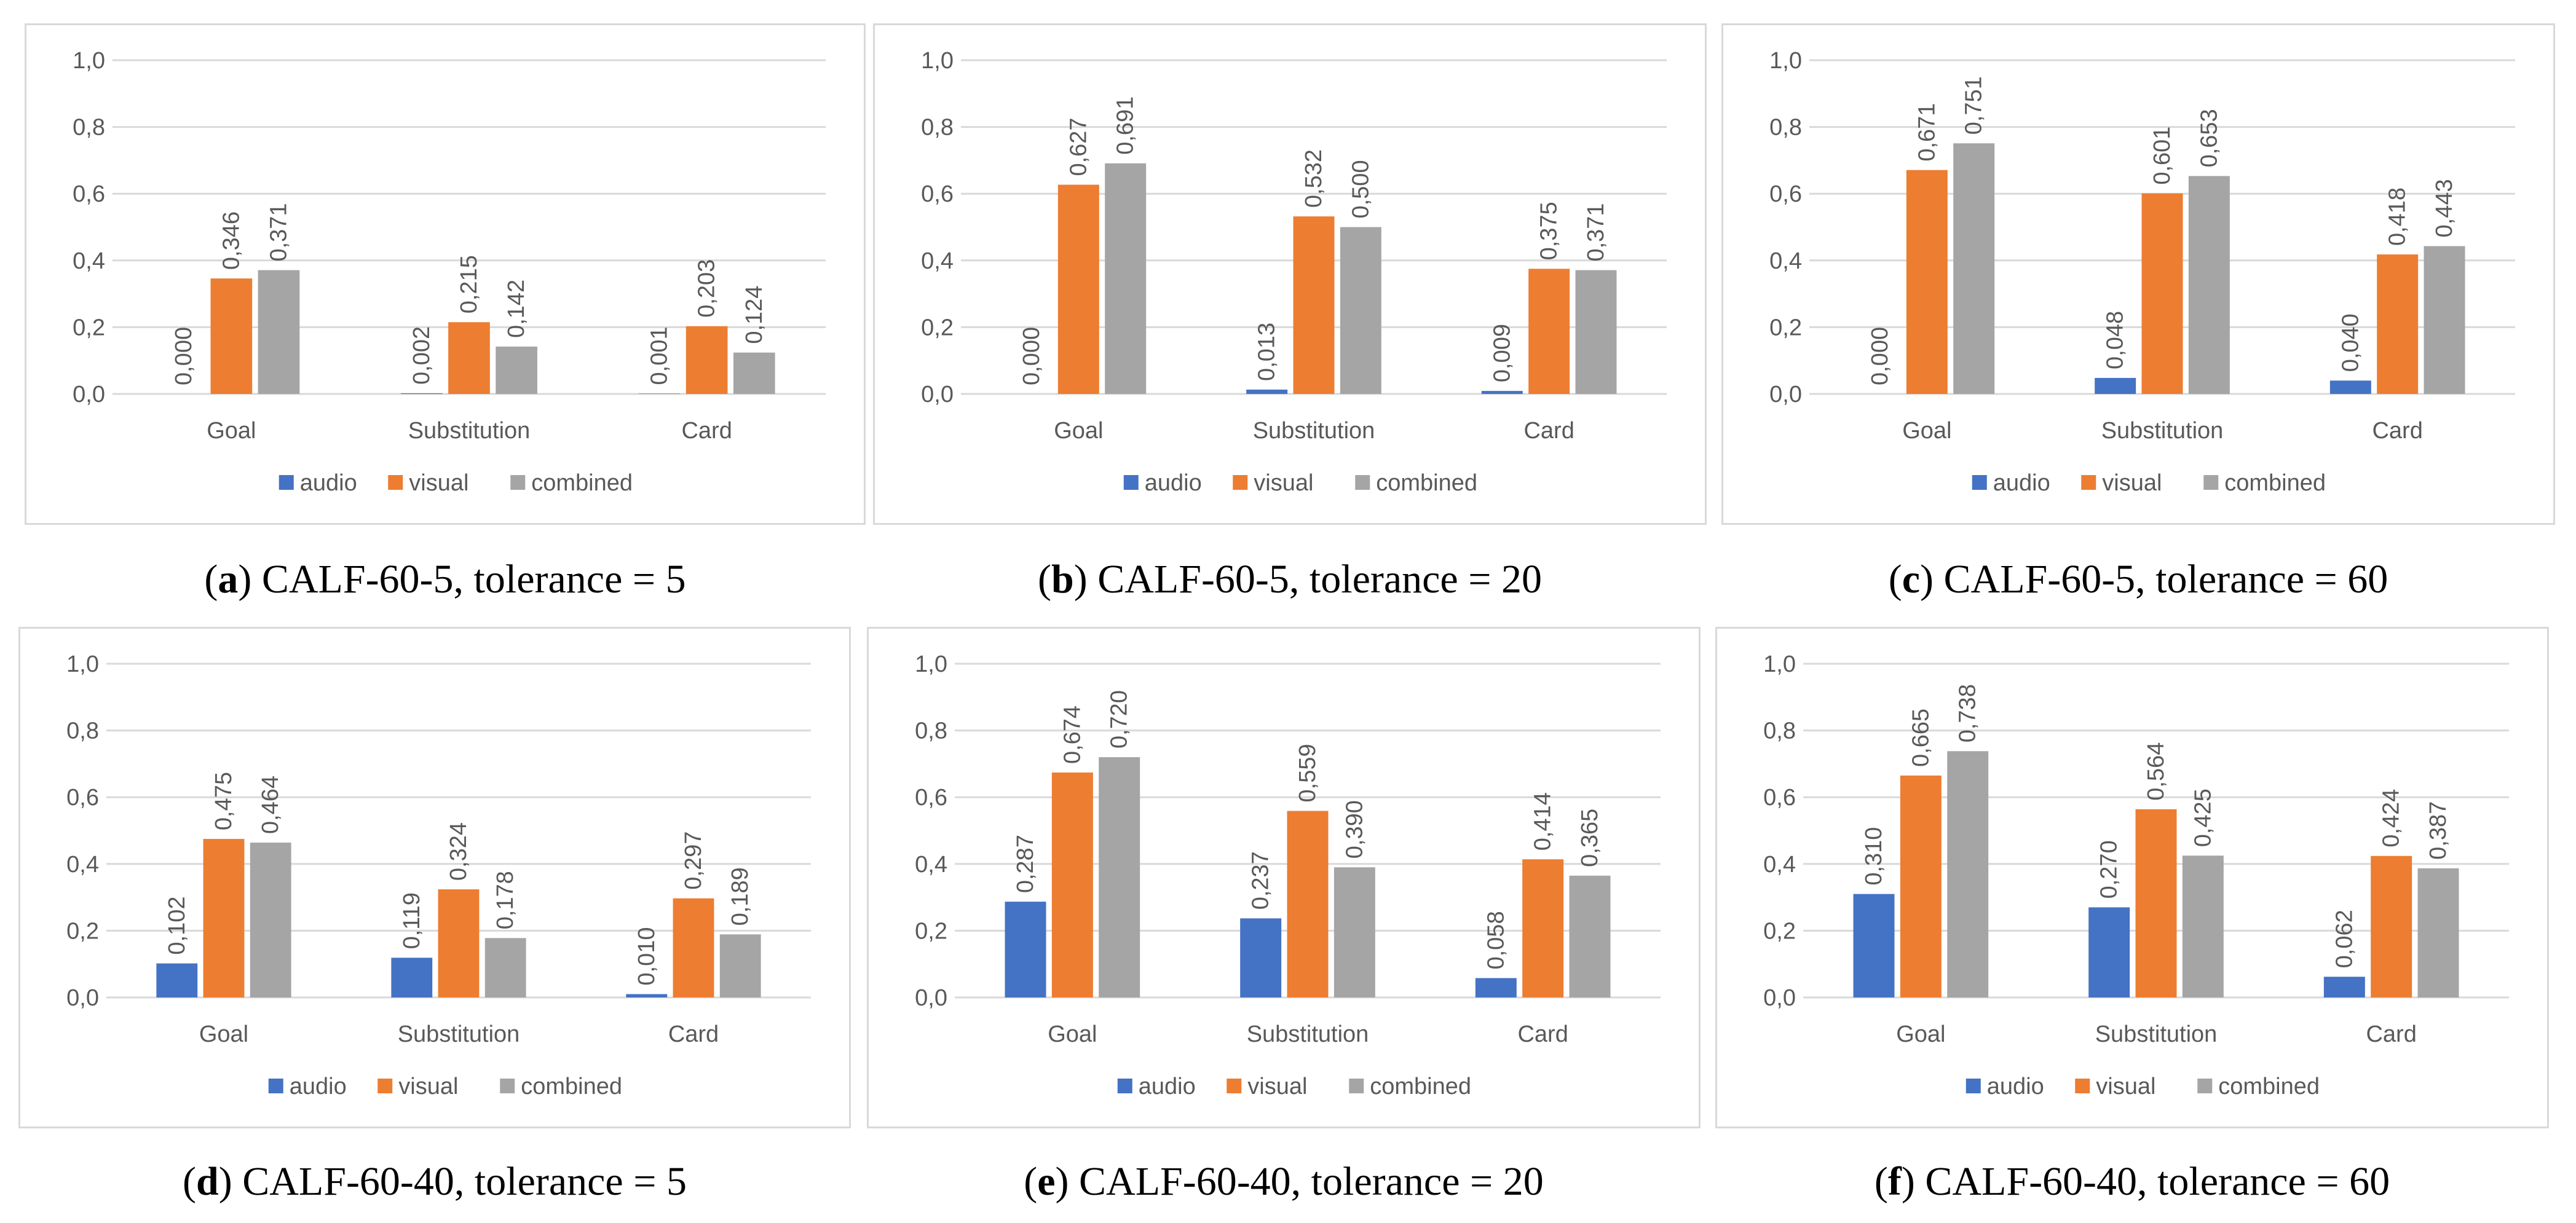 This screenshot has height=1223, width=2576. What do you see at coordinates (1894, 1181) in the screenshot?
I see `caption-f-letter: f` at bounding box center [1894, 1181].